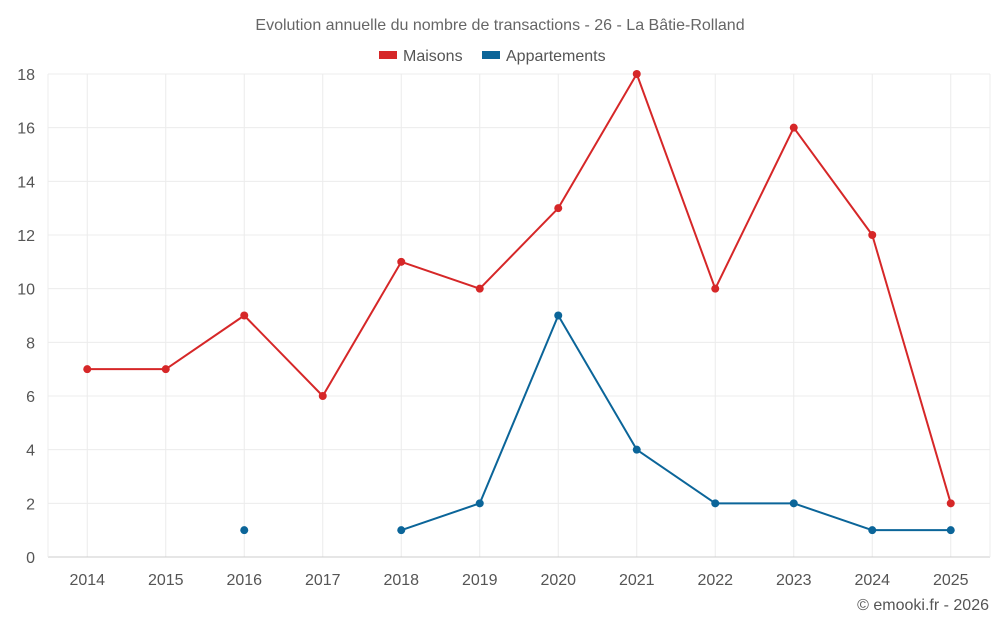 This screenshot has width=1000, height=625. I want to click on y-tick-label: 12, so click(26, 236).